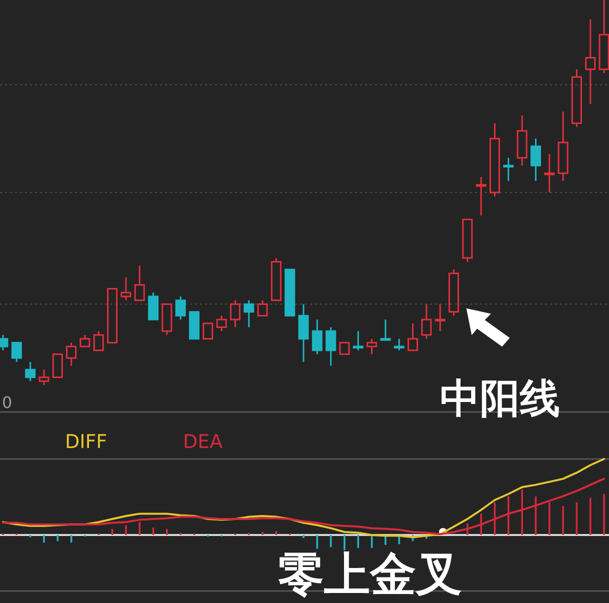 This screenshot has height=603, width=609. Describe the element at coordinates (7, 402) in the screenshot. I see `text: 0` at that location.